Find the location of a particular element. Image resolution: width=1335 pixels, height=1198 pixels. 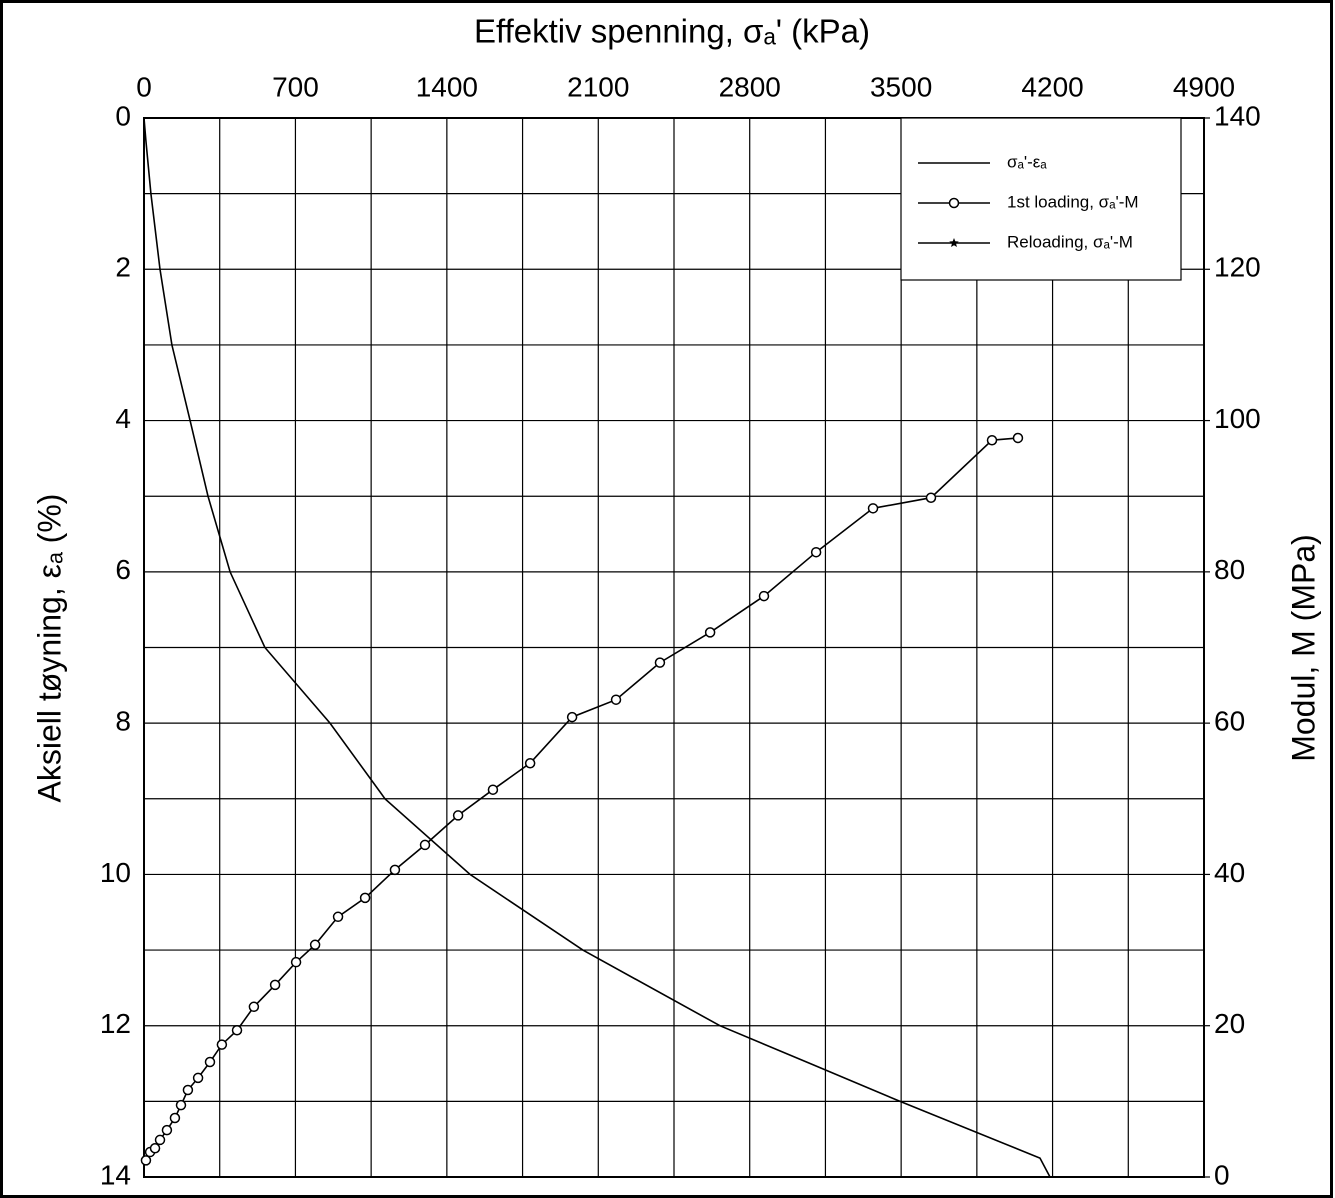

y-tick-label: 12 is located at coordinates (115, 1023).